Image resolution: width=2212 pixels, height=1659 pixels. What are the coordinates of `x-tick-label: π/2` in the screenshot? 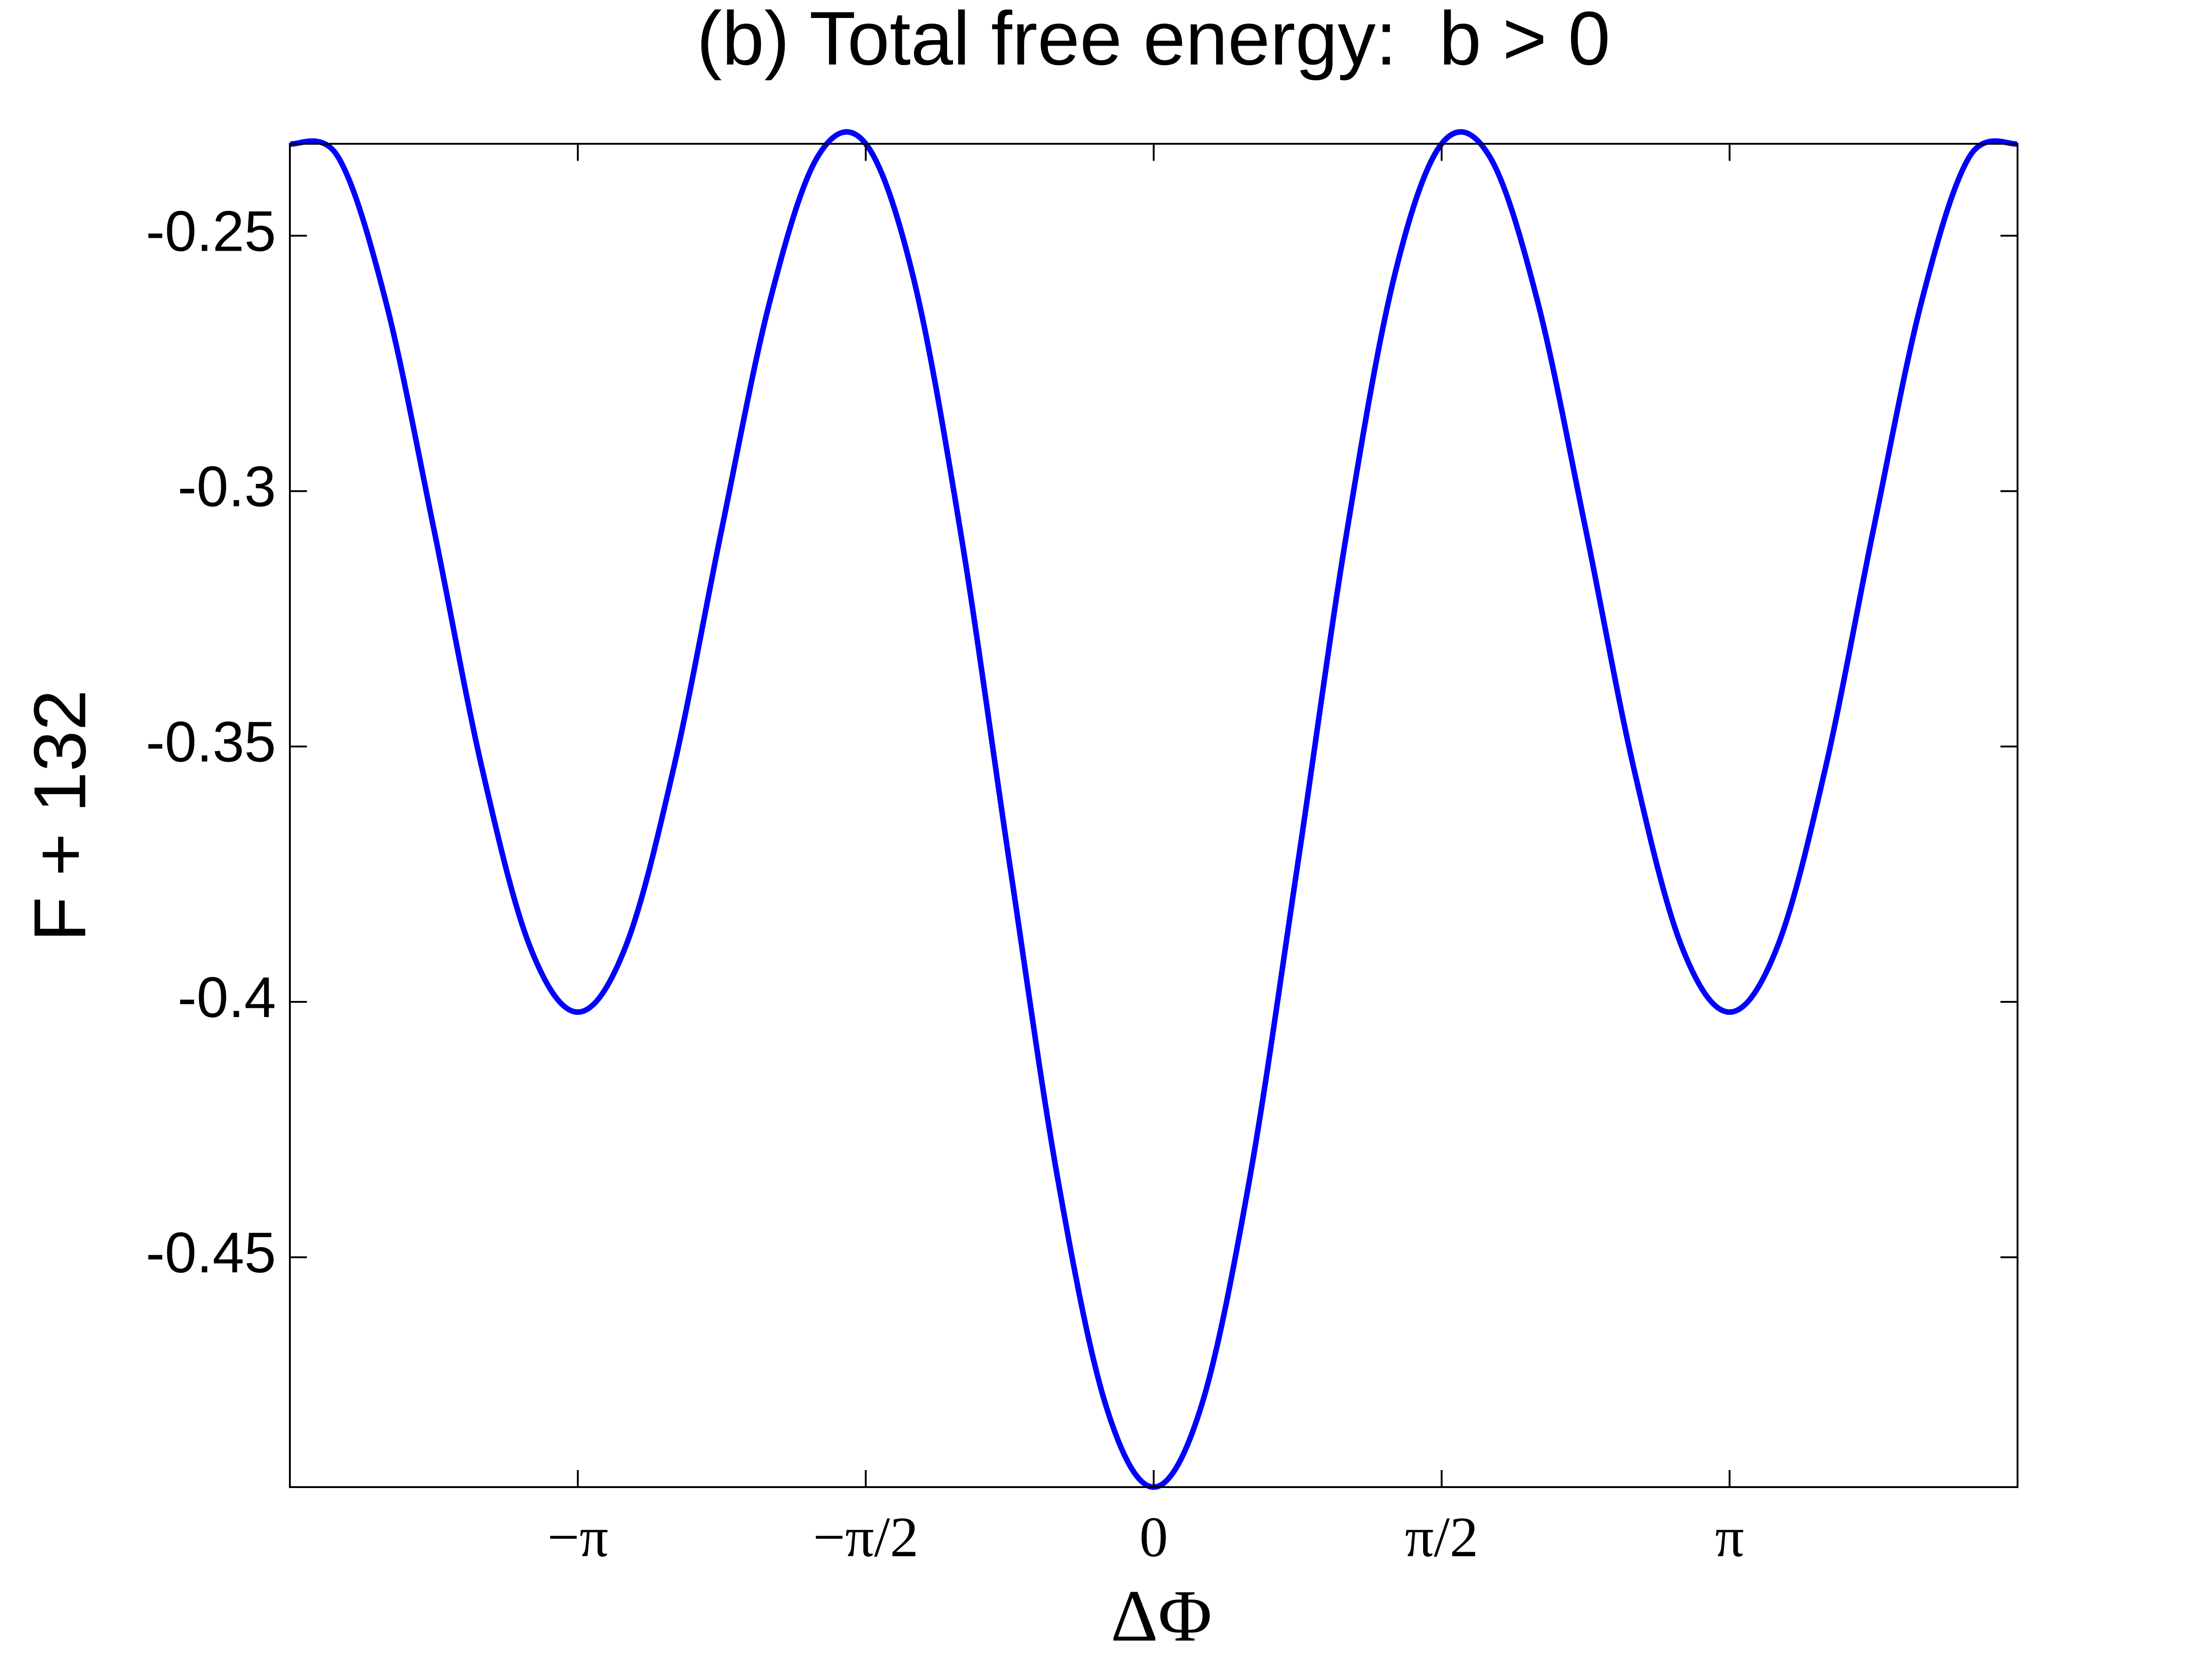 It's located at (1441, 1537).